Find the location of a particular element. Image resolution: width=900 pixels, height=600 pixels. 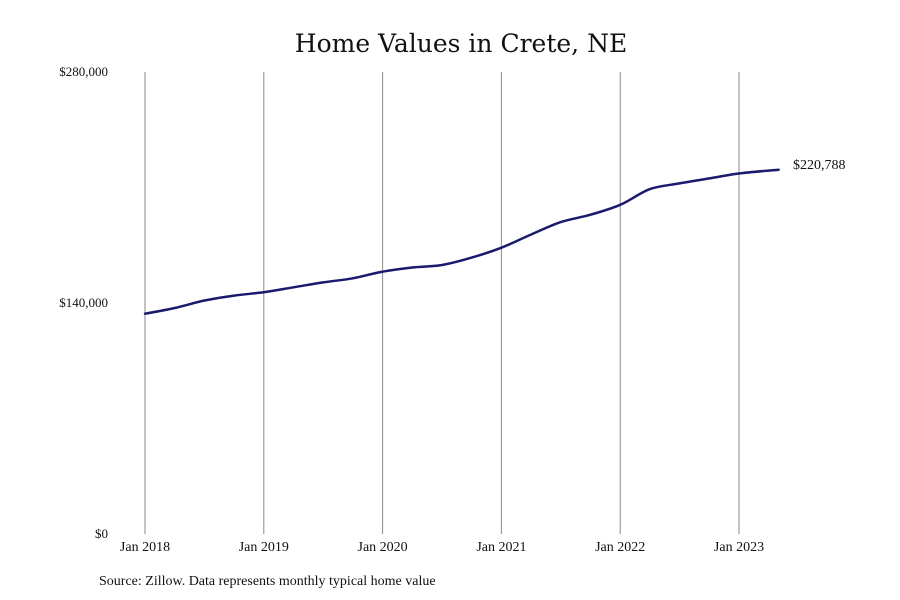

chart-title: Home Values in Crete, NE is located at coordinates (461, 43).